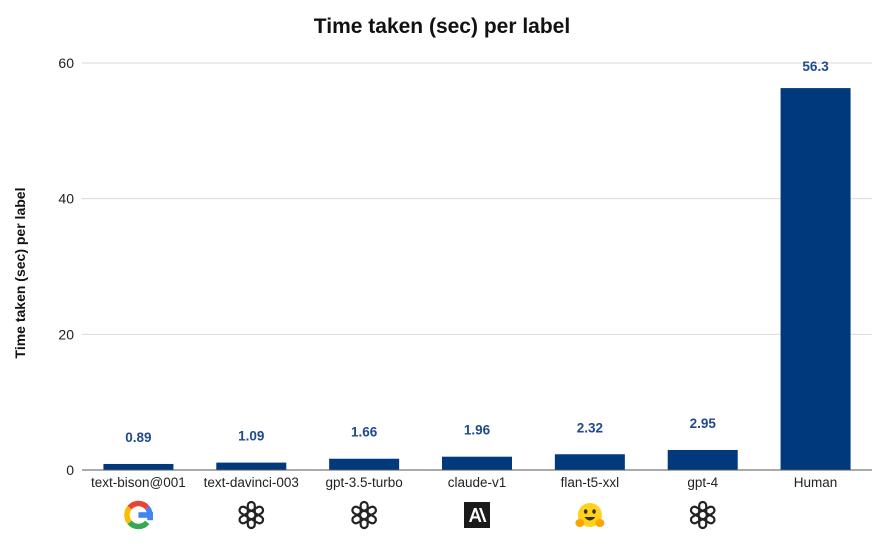  What do you see at coordinates (590, 427) in the screenshot?
I see `data-label: 2.32` at bounding box center [590, 427].